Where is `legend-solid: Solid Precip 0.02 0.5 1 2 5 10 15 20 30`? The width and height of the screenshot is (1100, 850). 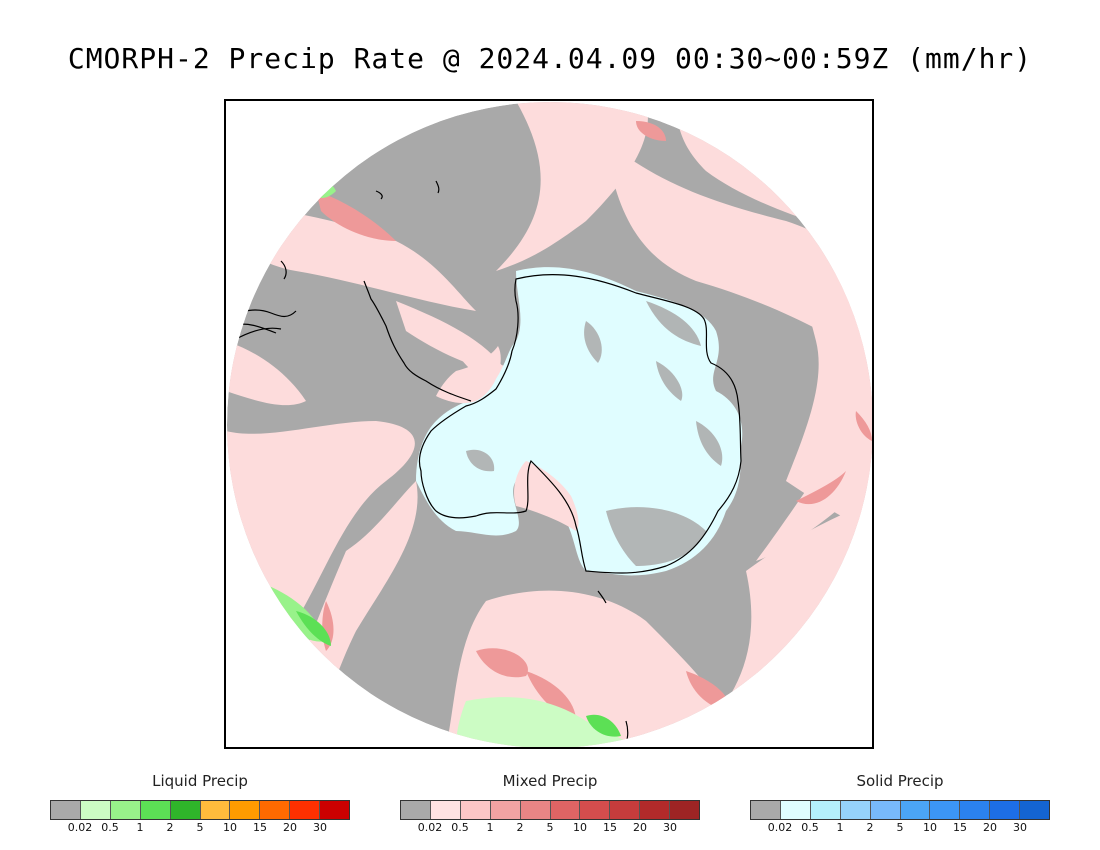 legend-solid: Solid Precip 0.02 0.5 1 2 5 10 15 20 30 is located at coordinates (900, 803).